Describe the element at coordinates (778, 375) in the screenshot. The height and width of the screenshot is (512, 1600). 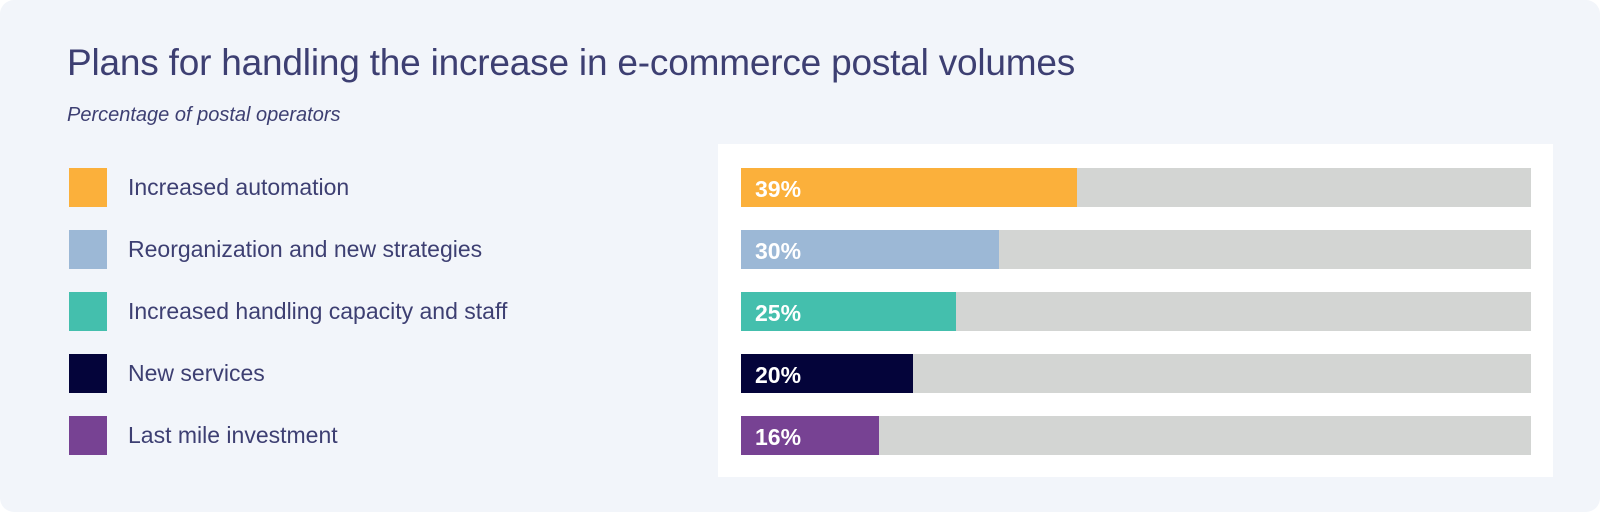
I see `bar-value-label: 20%` at that location.